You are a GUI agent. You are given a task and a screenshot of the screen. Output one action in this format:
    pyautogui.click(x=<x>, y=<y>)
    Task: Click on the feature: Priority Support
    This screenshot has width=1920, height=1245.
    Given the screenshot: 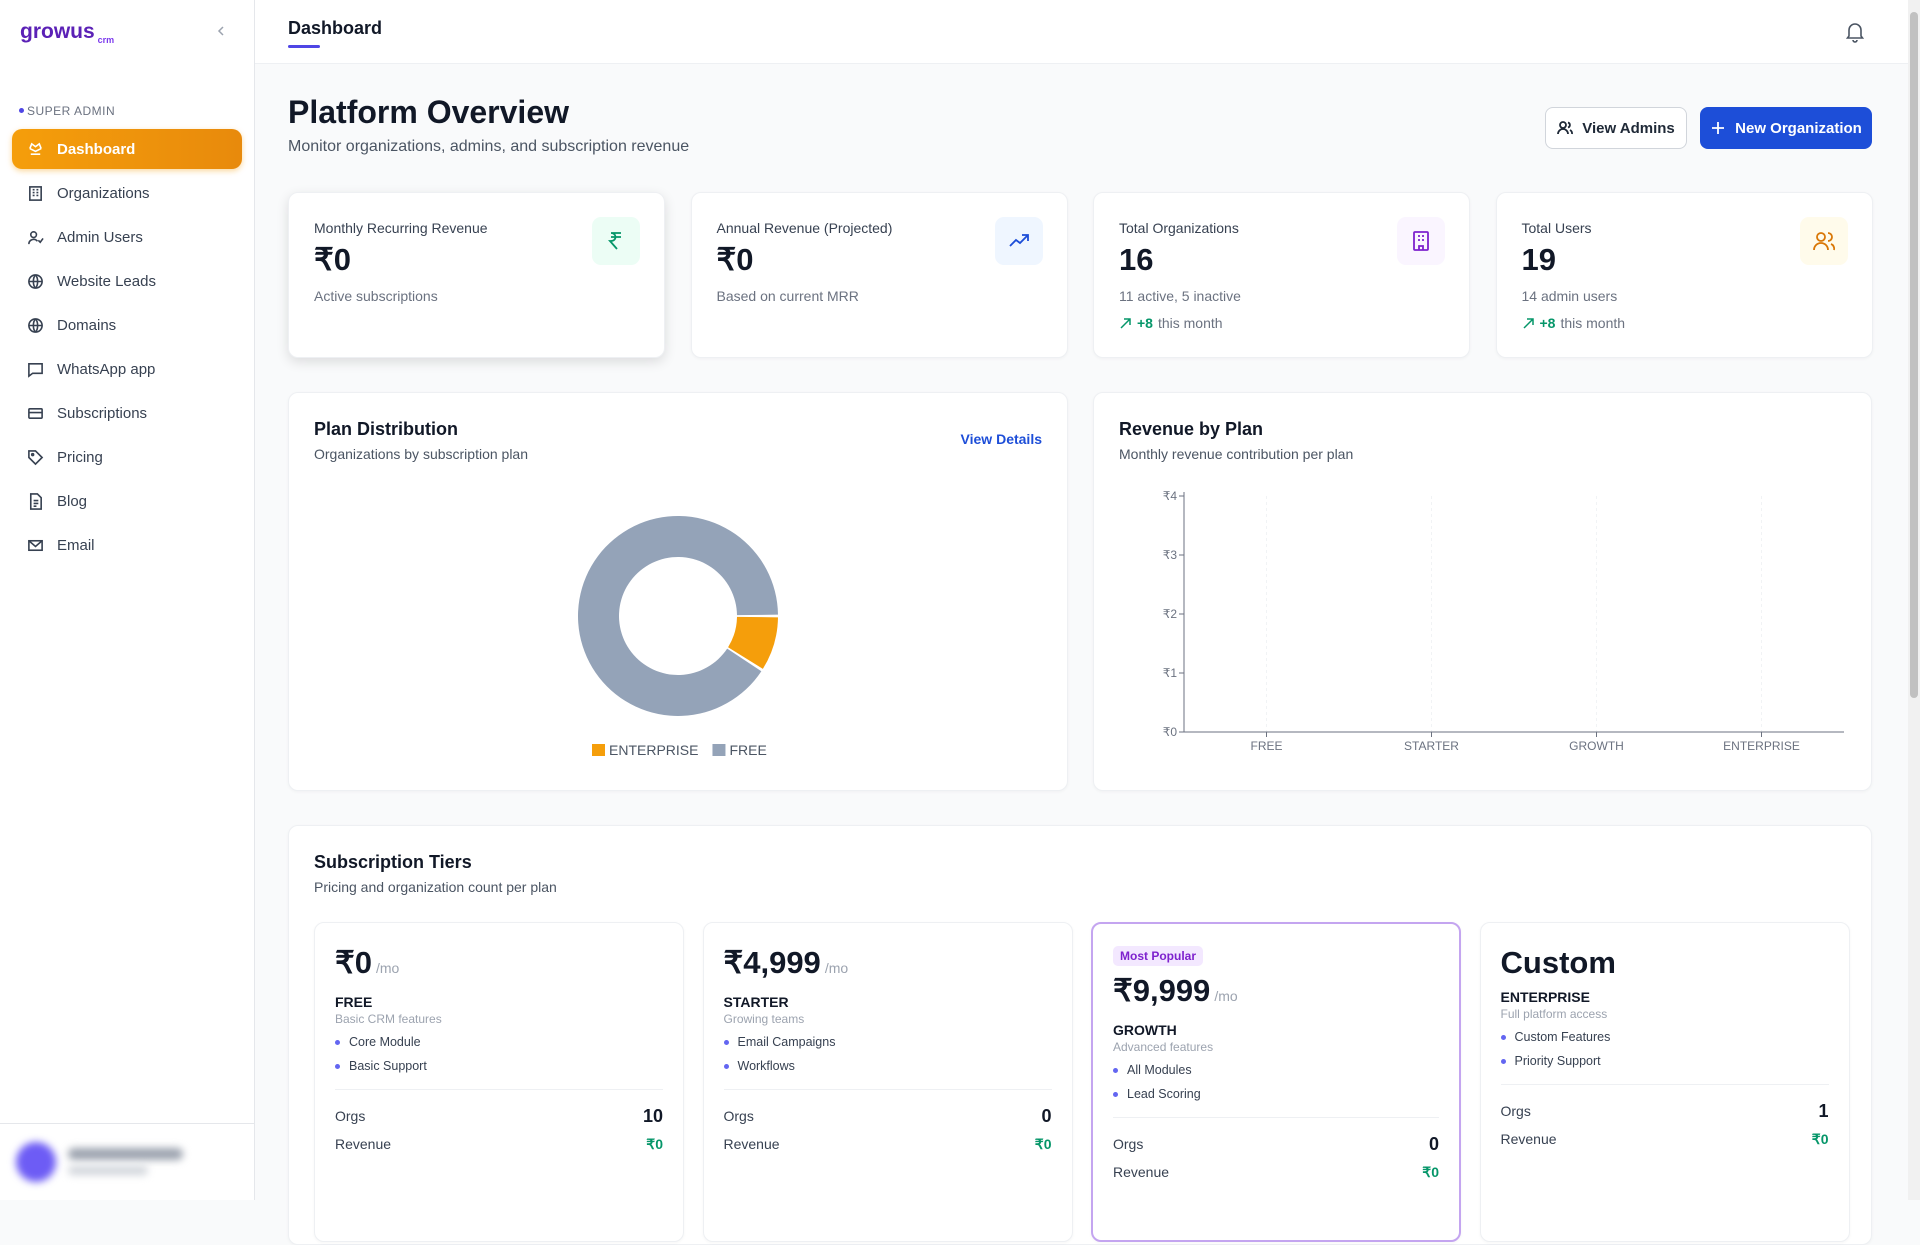 What is the action you would take?
    pyautogui.click(x=1664, y=1061)
    